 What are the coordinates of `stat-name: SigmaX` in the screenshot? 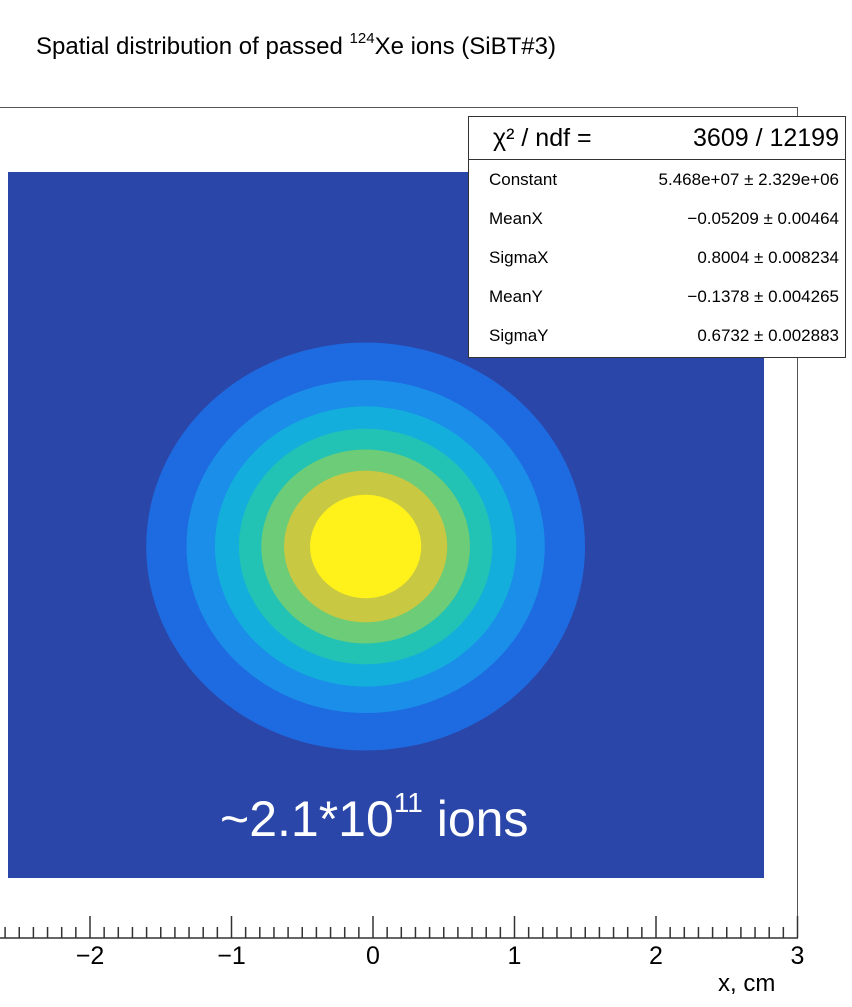 It's located at (519, 257).